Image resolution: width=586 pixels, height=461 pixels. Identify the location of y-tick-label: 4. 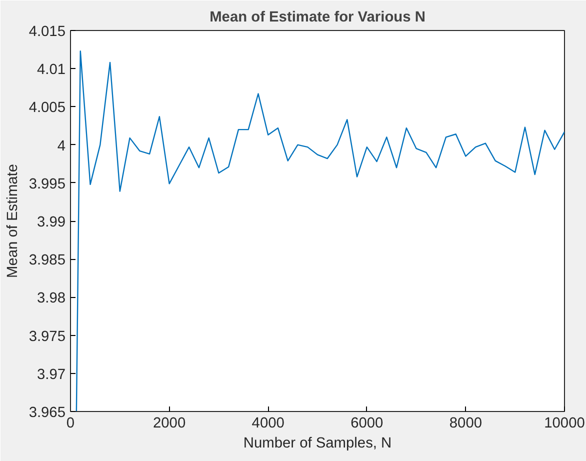
(61, 146).